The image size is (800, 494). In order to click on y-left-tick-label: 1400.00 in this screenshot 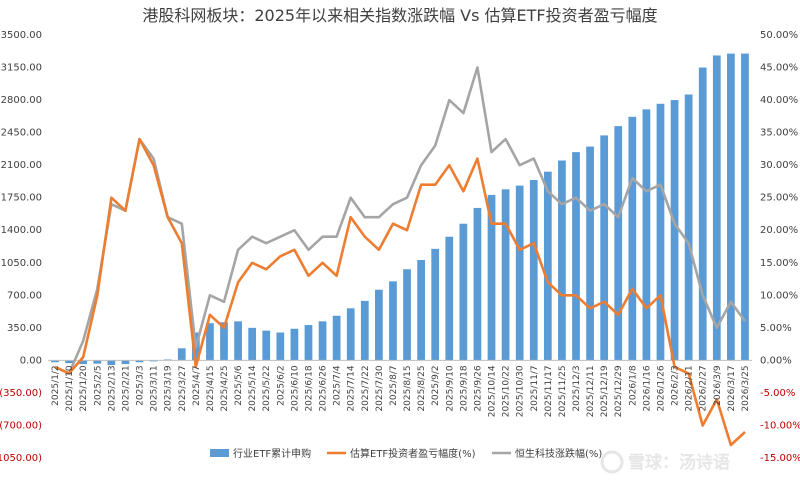, I will do `click(21, 230)`.